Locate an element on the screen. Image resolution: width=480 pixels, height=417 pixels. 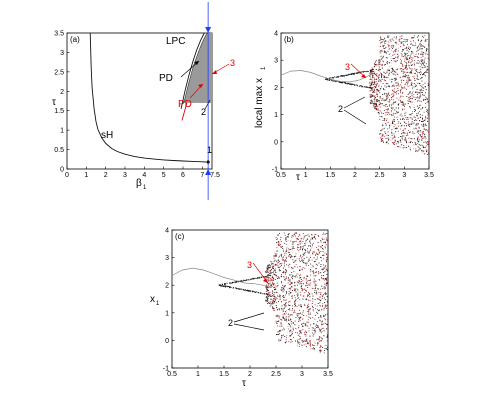
y-tick-label: 2.5 is located at coordinates (59, 72).